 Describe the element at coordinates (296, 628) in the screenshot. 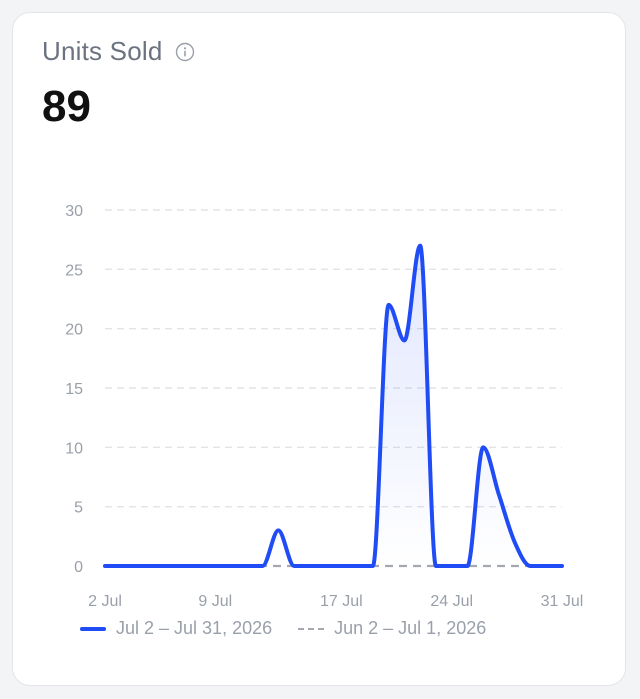

I see `chart-legend: Jul 2 – Jul 31, 2026 Jun 2 – Jul 1, 2026` at that location.